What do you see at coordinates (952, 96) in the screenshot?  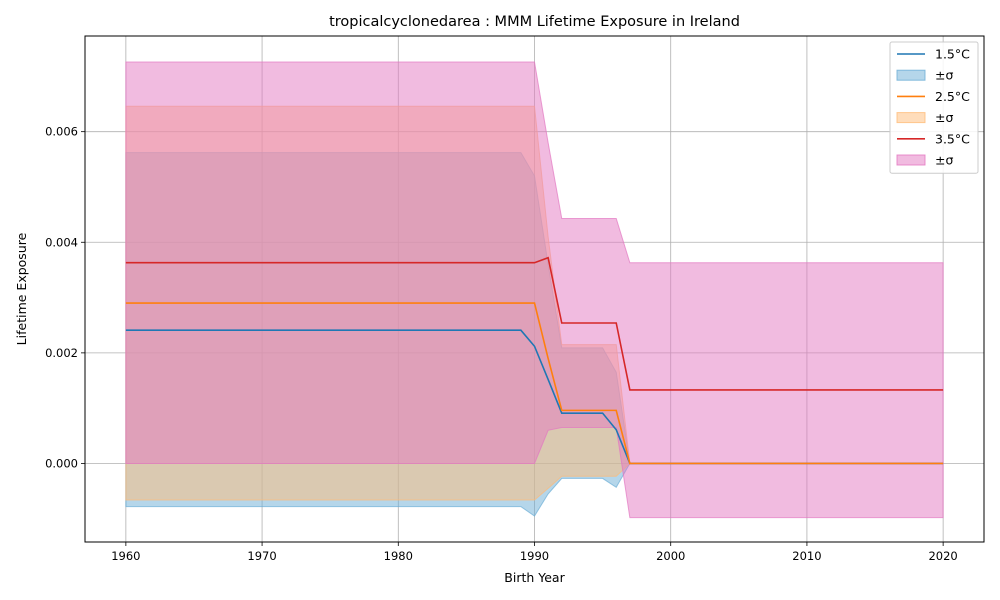 I see `legend-label: 2.5°C` at bounding box center [952, 96].